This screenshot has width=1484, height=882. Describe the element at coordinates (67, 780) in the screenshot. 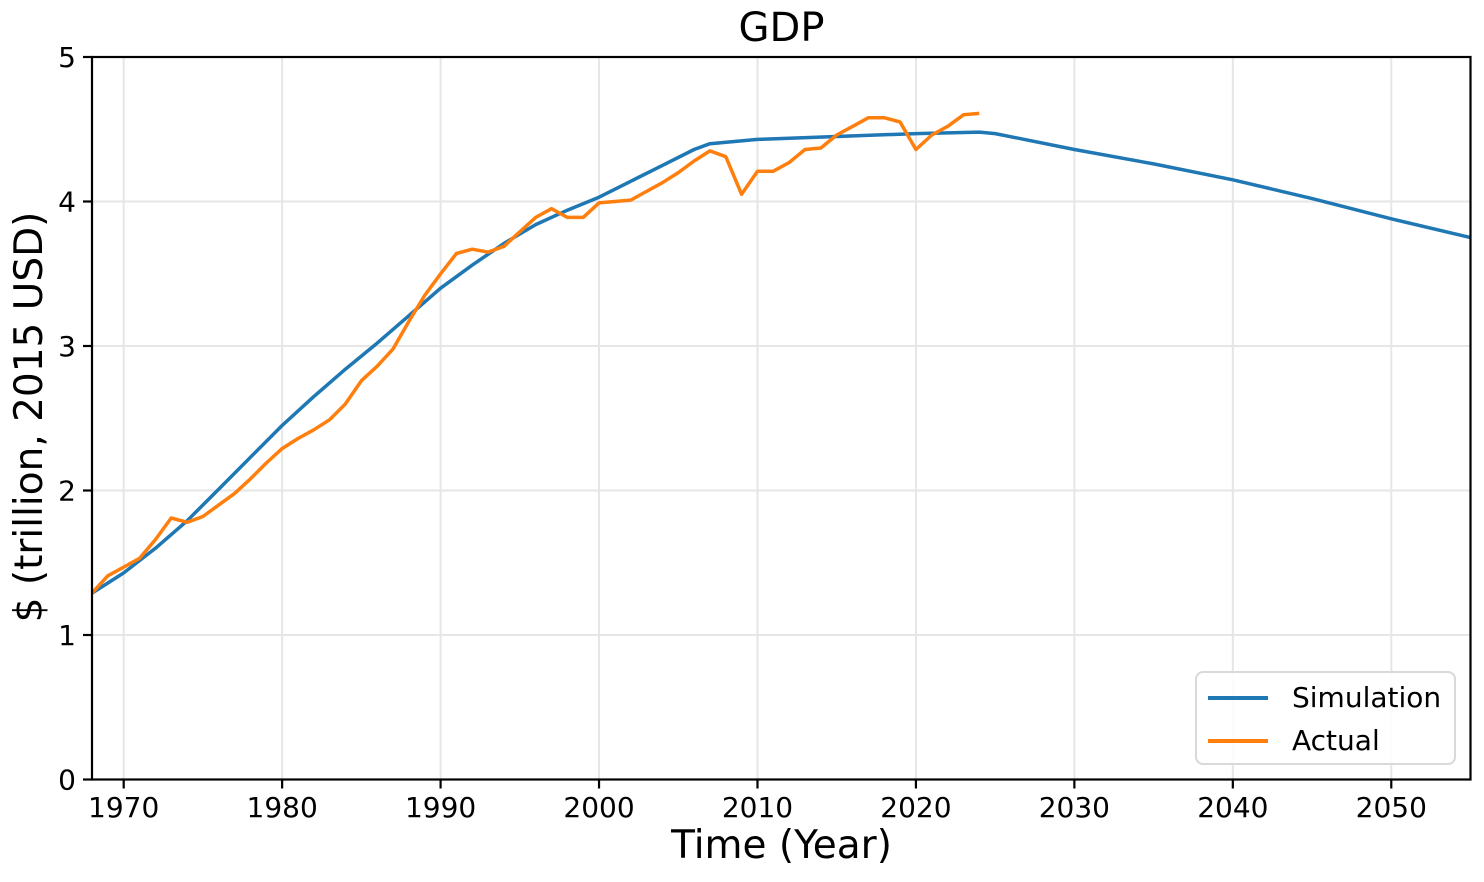

I see `y-tick-label-0: 0` at that location.